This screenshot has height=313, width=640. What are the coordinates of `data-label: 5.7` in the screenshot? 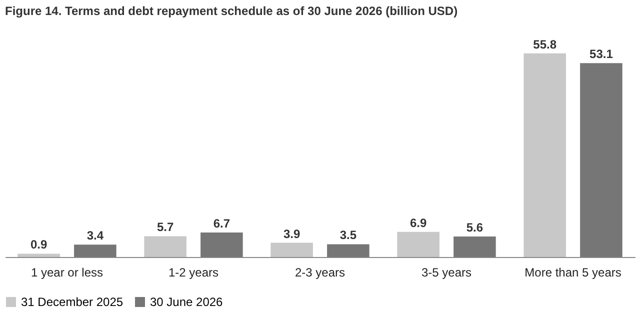 It's located at (165, 227).